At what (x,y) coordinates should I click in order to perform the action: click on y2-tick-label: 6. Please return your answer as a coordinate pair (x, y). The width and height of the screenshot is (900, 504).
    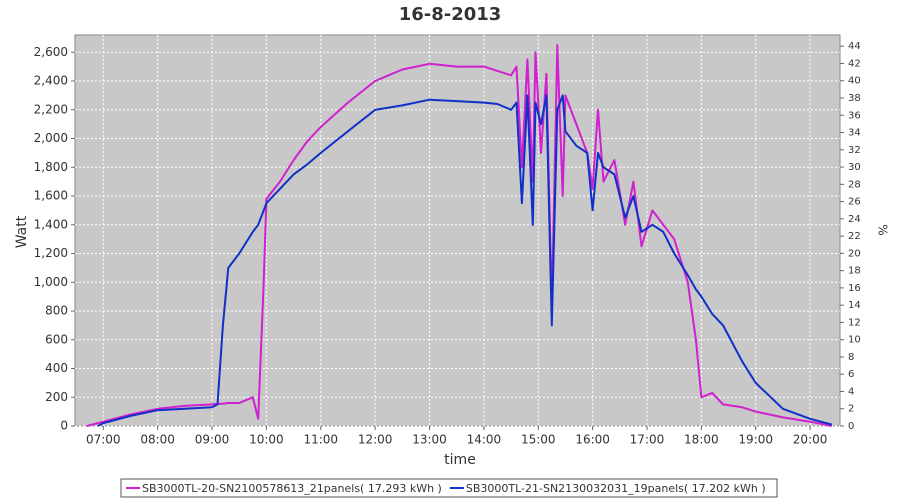
    Looking at the image, I should click on (851, 374).